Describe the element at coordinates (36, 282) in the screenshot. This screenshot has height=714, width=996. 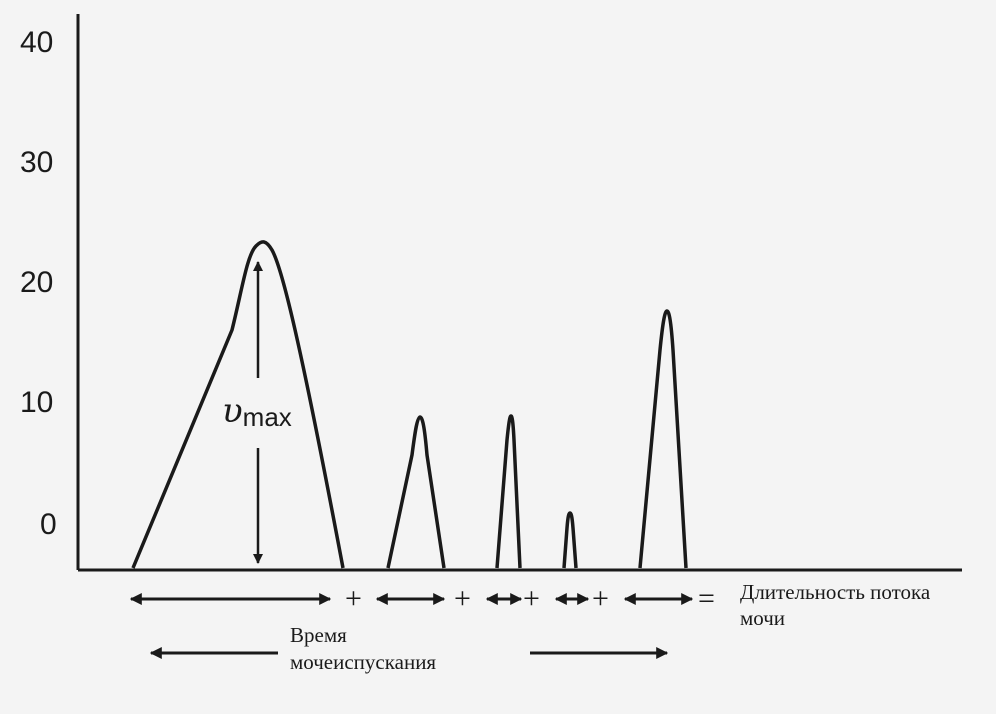
I see `y-tick-label: 20` at that location.